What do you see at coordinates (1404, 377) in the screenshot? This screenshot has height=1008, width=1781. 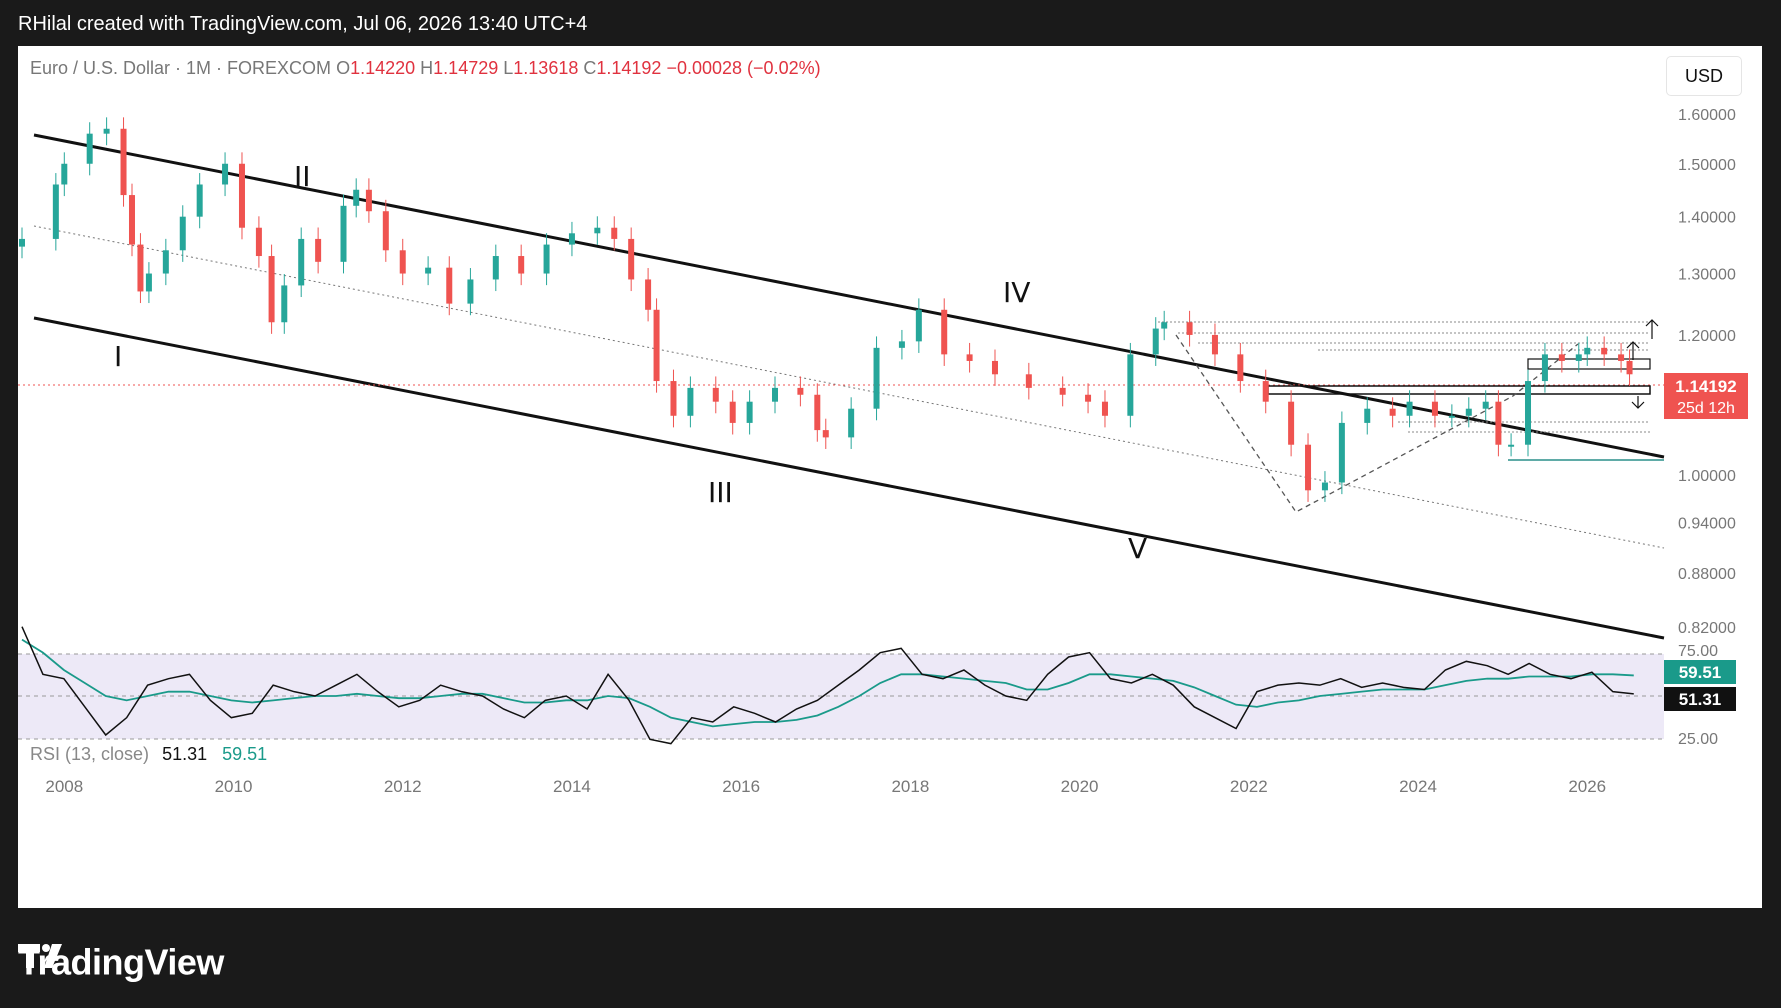 I see `fib-levels` at bounding box center [1404, 377].